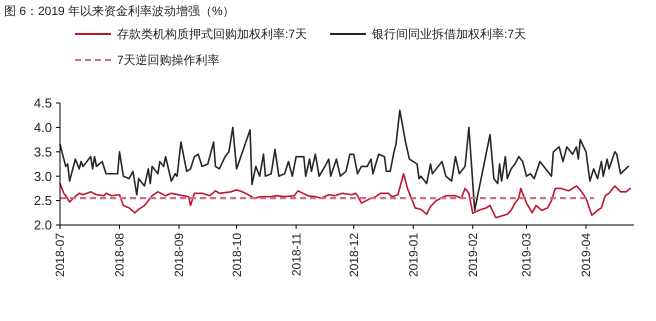 The height and width of the screenshot is (321, 656). What do you see at coordinates (179, 255) in the screenshot?
I see `x-tick-label: 2018-09` at bounding box center [179, 255].